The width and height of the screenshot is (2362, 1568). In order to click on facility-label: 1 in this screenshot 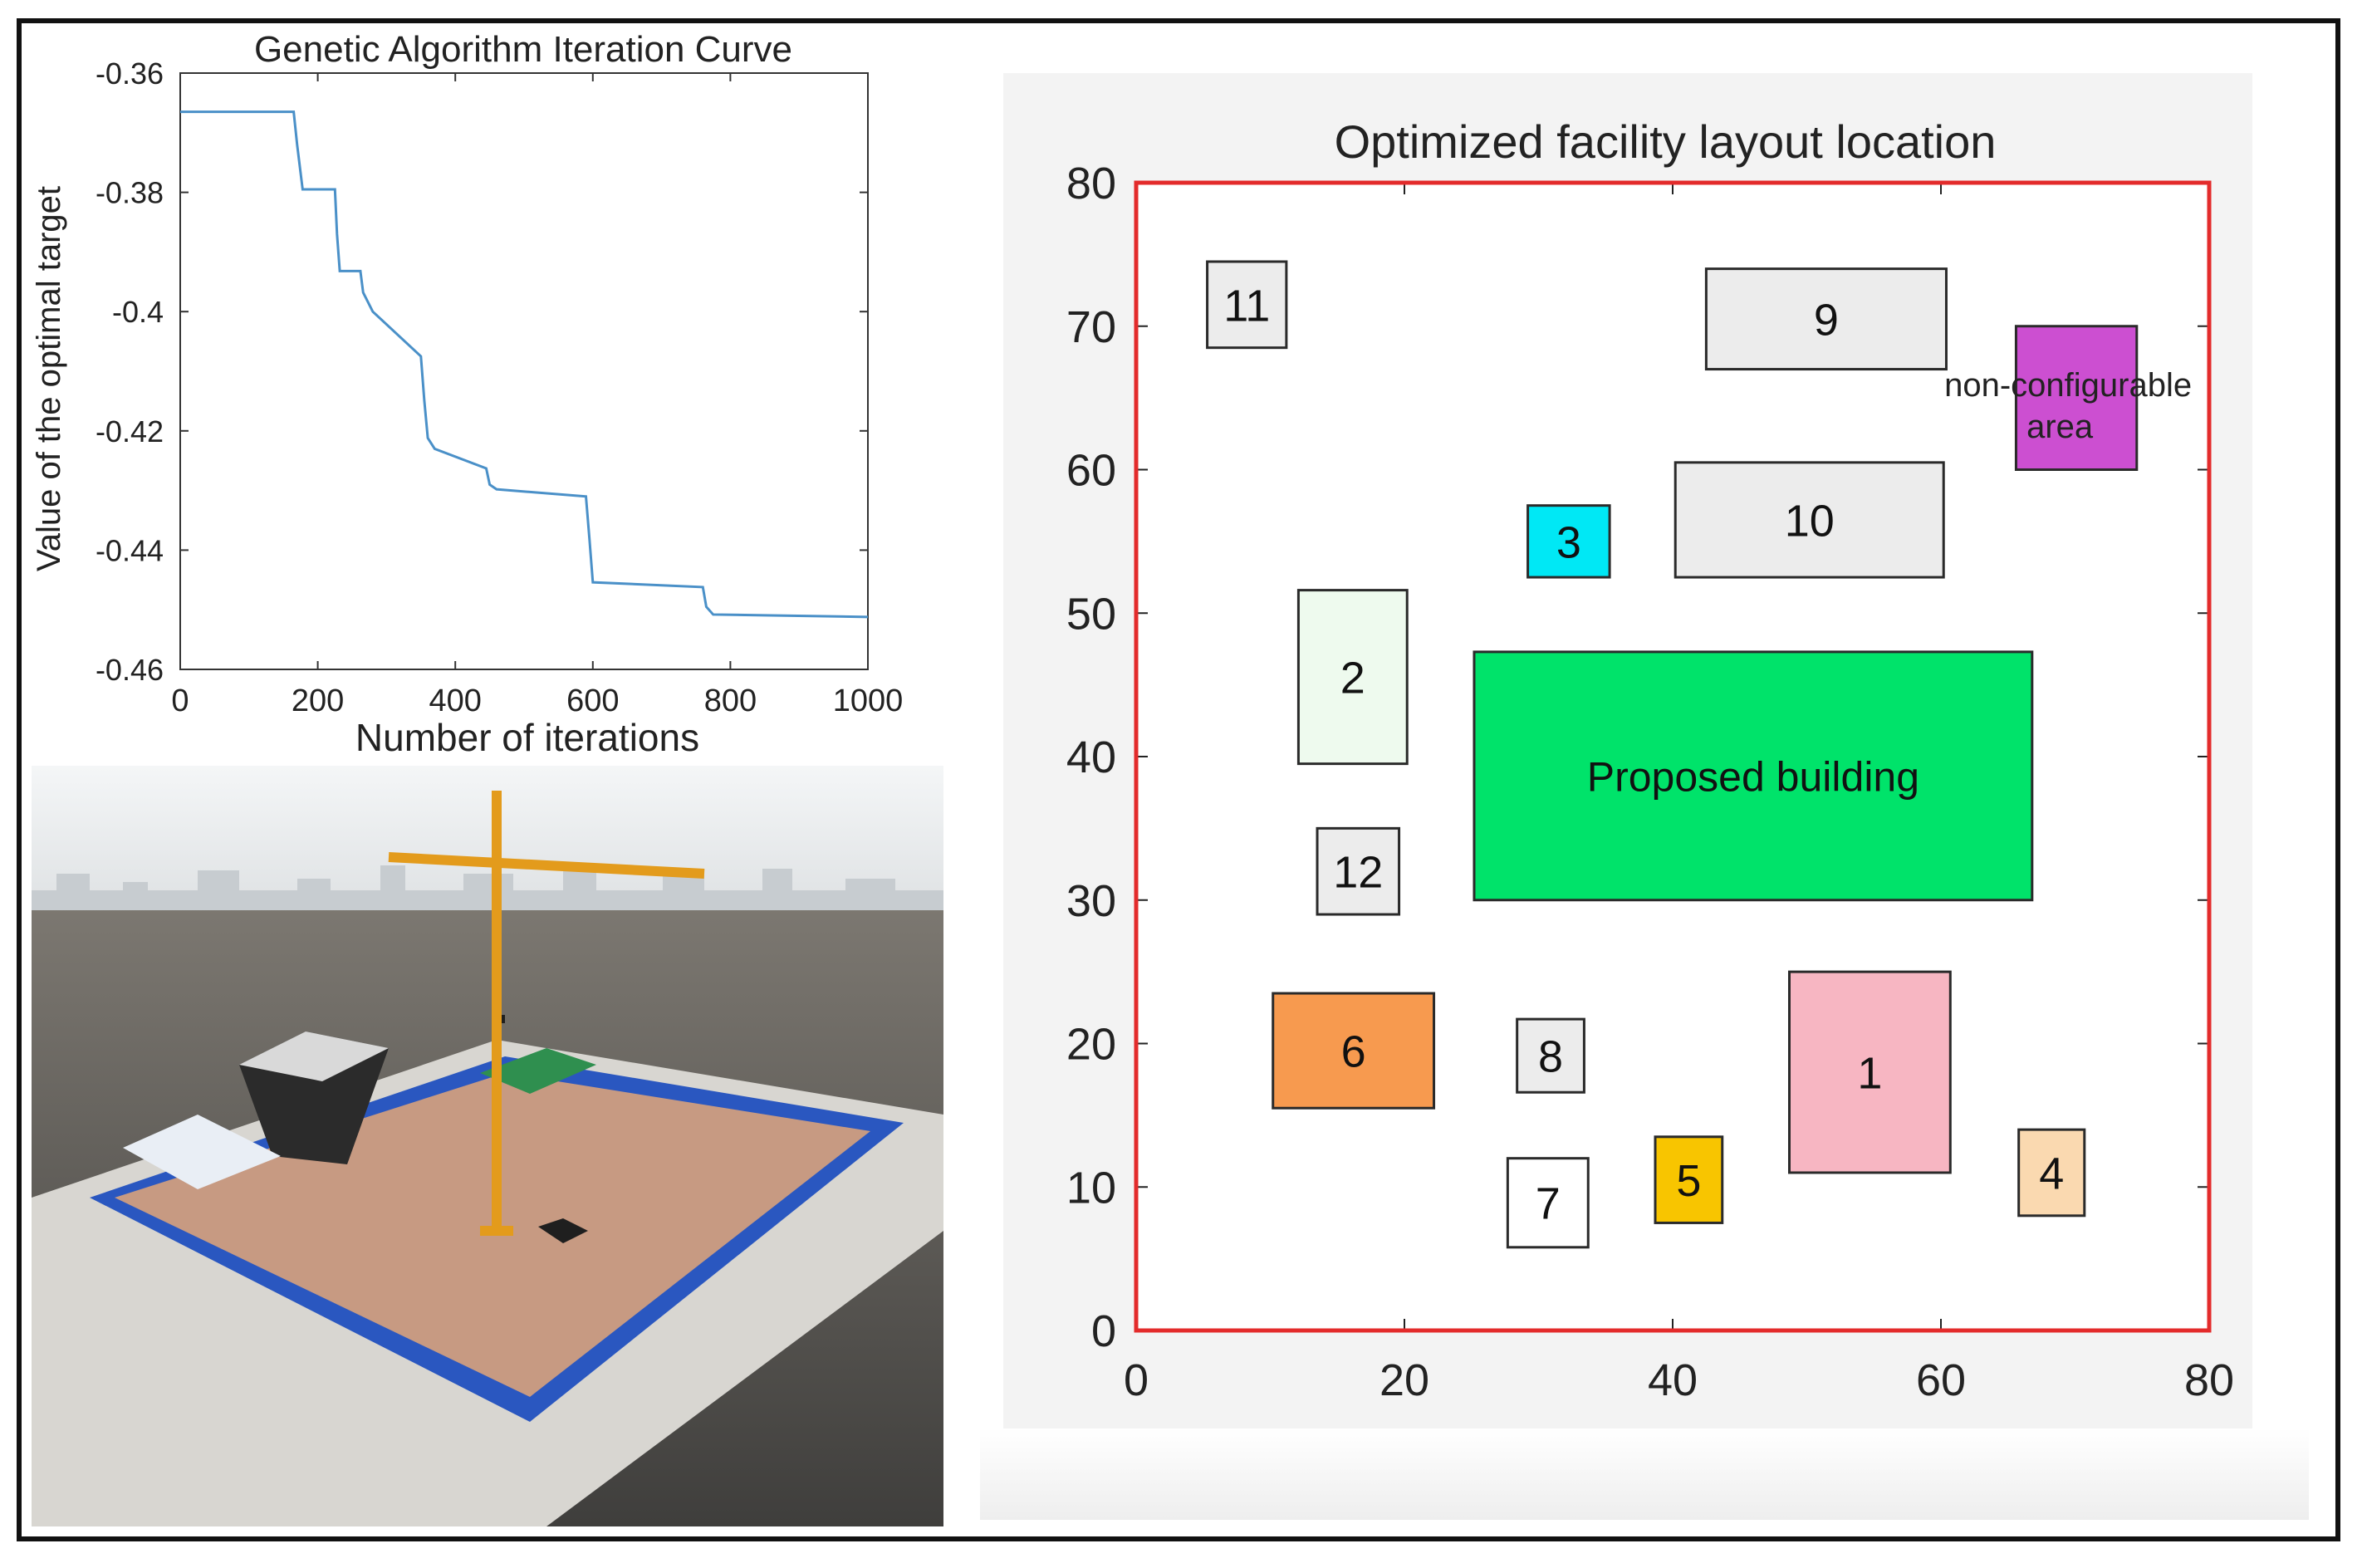, I will do `click(1870, 1073)`.